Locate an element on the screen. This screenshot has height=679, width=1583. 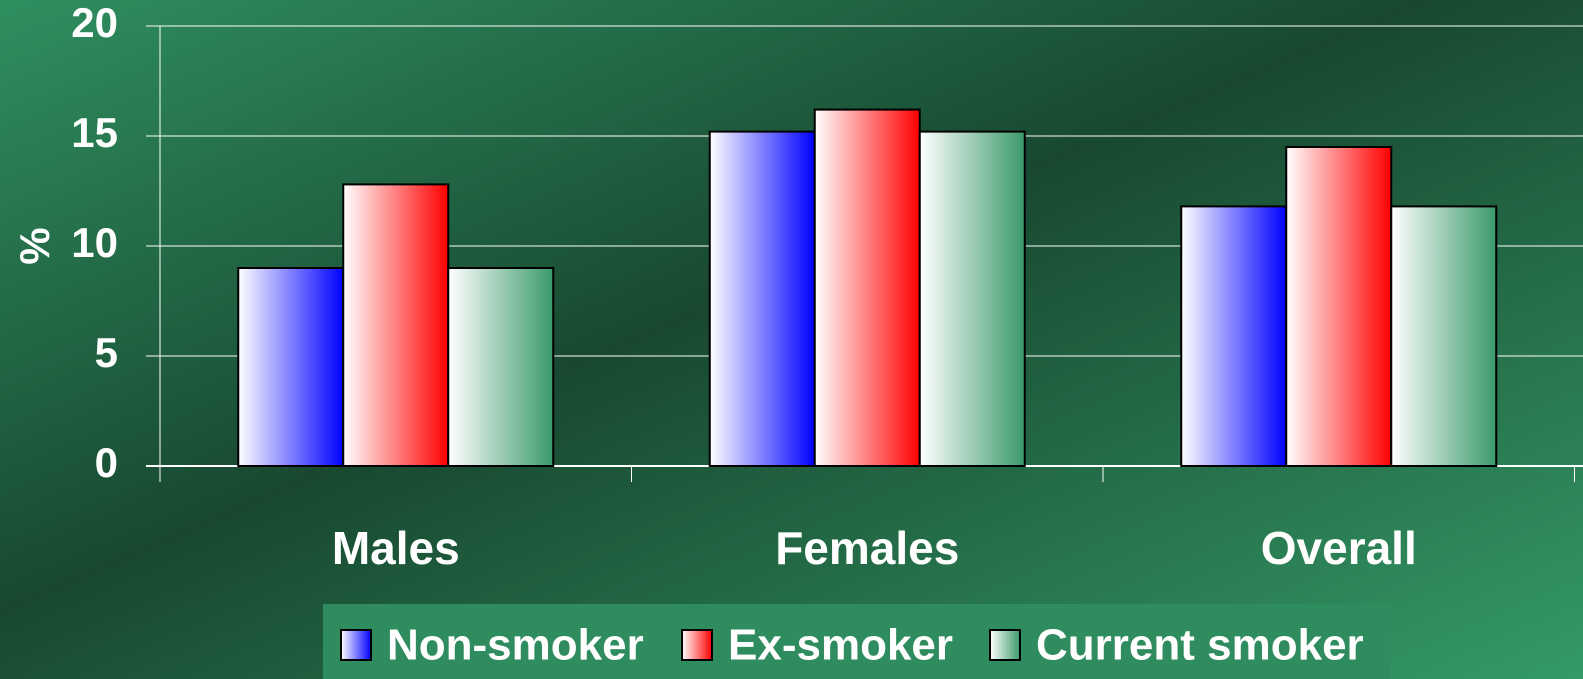
x-tick-label: Overall is located at coordinates (1339, 548).